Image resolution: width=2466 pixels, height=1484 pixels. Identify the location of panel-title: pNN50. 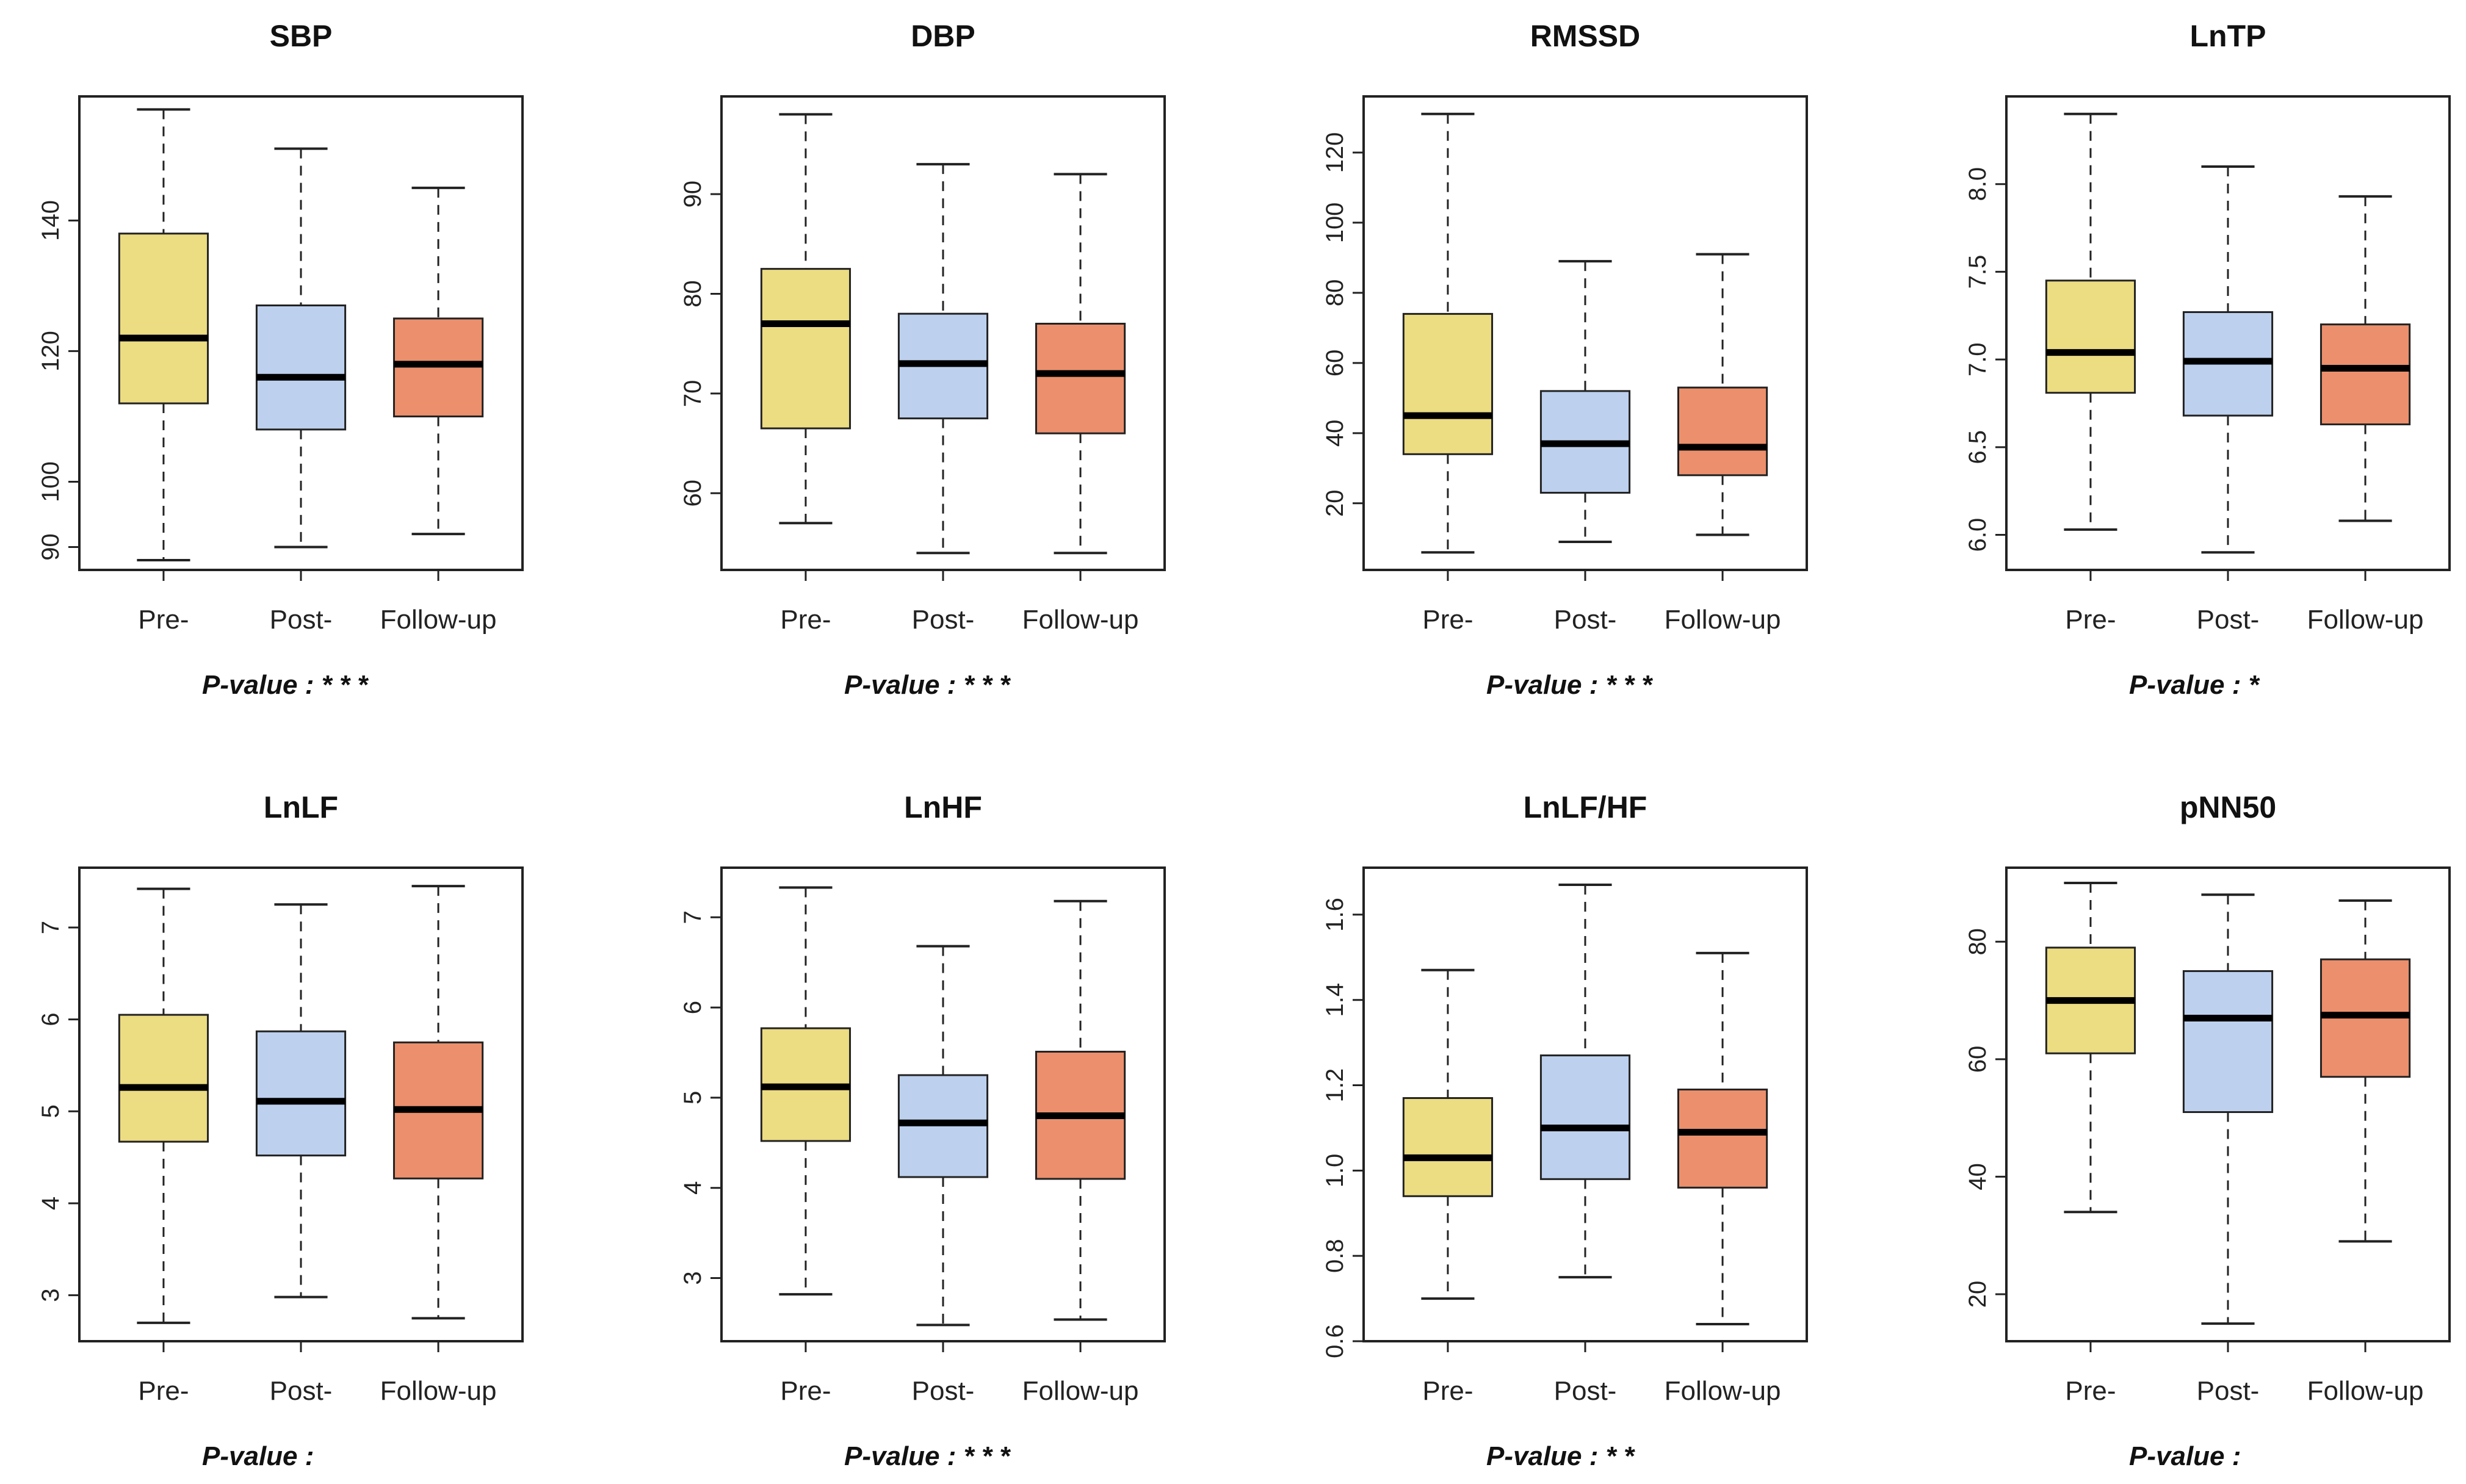
(2228, 807).